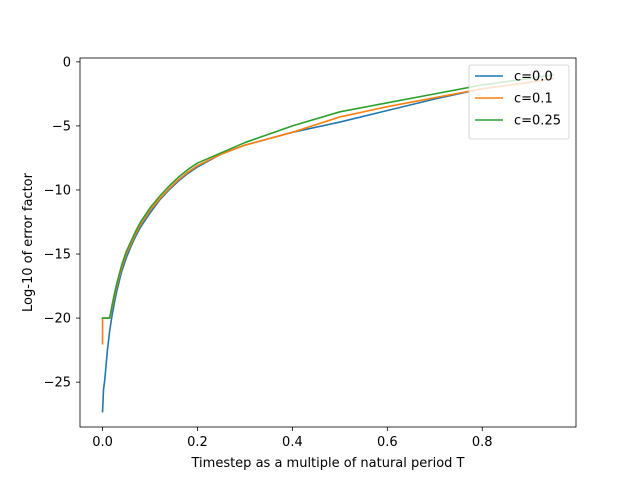 The image size is (640, 484). What do you see at coordinates (482, 442) in the screenshot?
I see `x-tick-label: 0.8` at bounding box center [482, 442].